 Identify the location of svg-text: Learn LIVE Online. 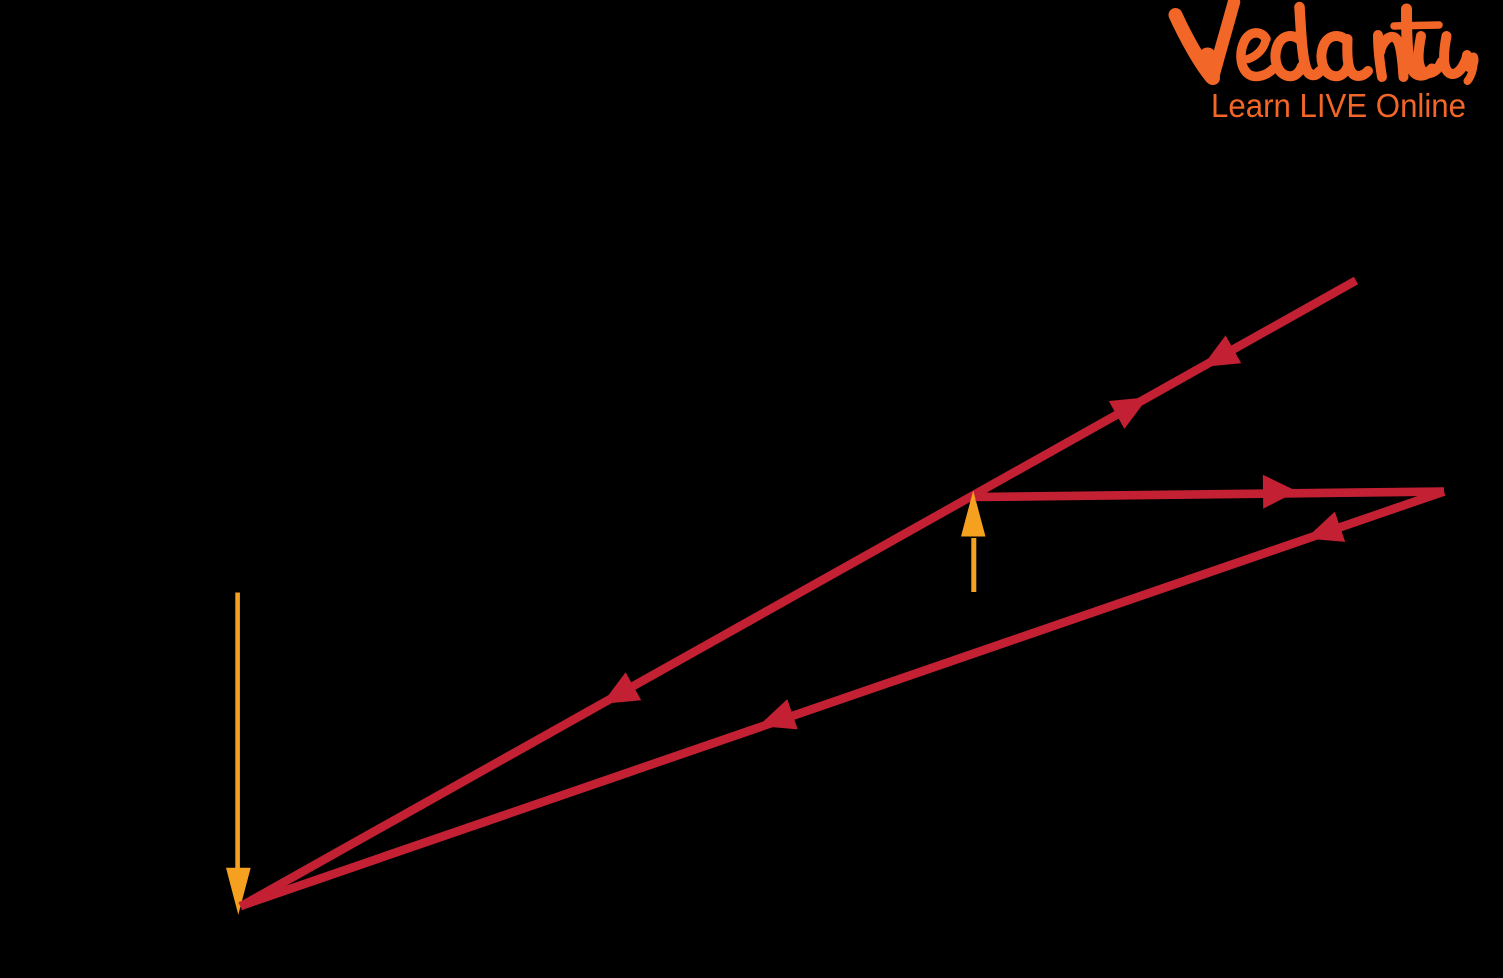
(1338, 105).